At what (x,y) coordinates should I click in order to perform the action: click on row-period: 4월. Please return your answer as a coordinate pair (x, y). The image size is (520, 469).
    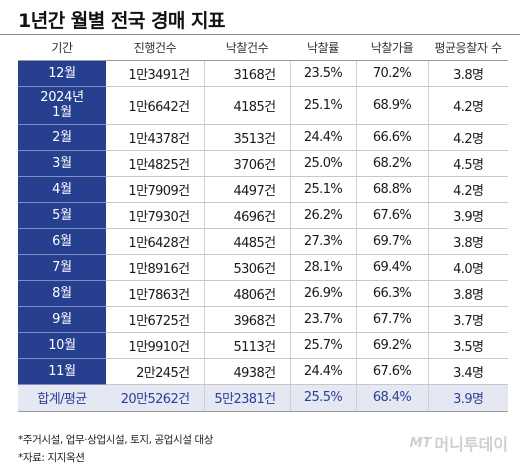
    Looking at the image, I should click on (62, 189).